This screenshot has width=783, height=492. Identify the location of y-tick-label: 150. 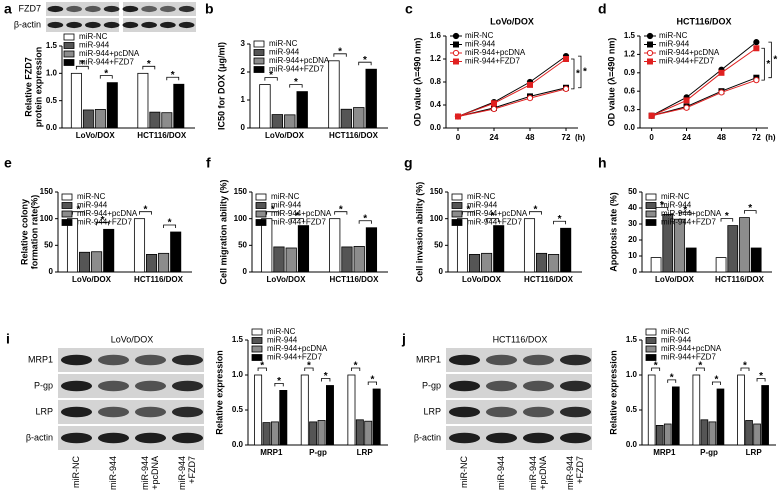
(47, 191).